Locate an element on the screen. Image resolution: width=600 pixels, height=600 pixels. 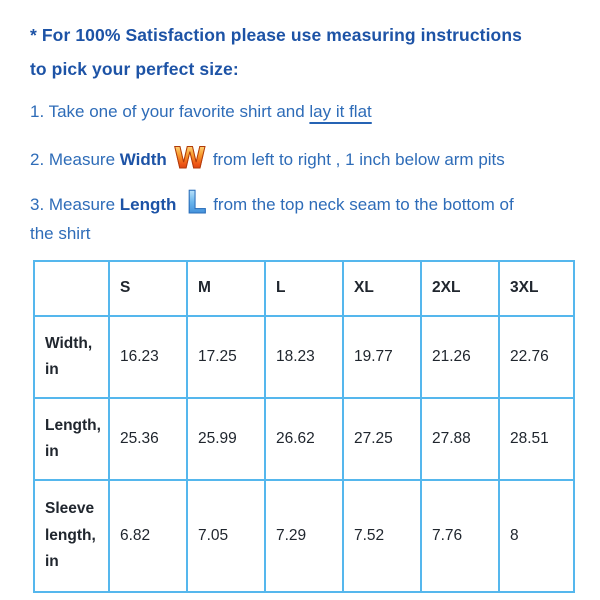
length-value-l: 26.62 is located at coordinates (304, 439).